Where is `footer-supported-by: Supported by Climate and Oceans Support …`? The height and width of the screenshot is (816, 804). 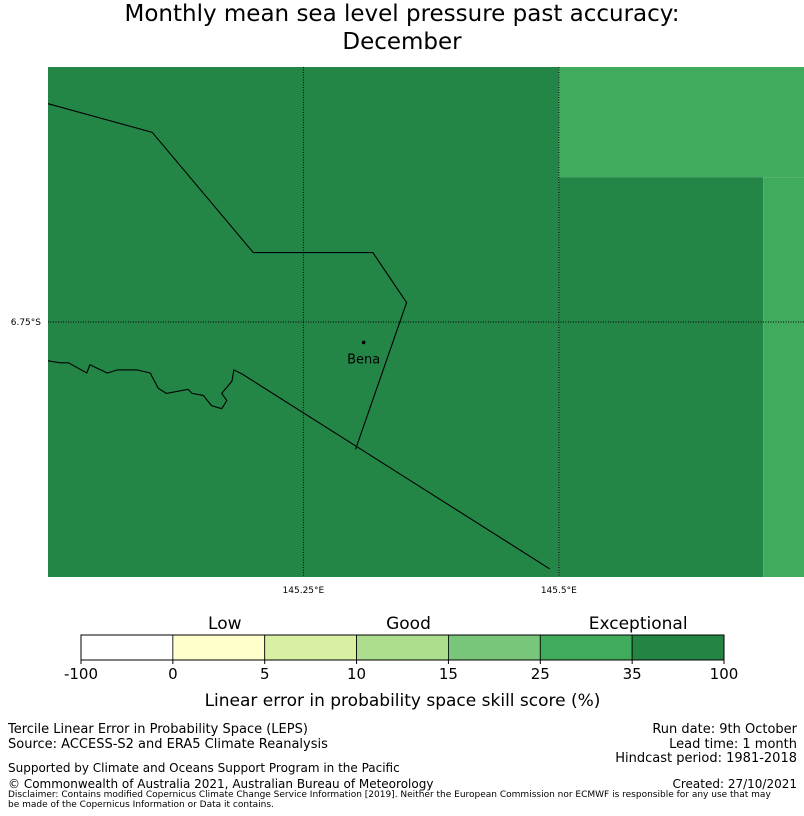
footer-supported-by: Supported by Climate and Oceans Support … is located at coordinates (204, 768).